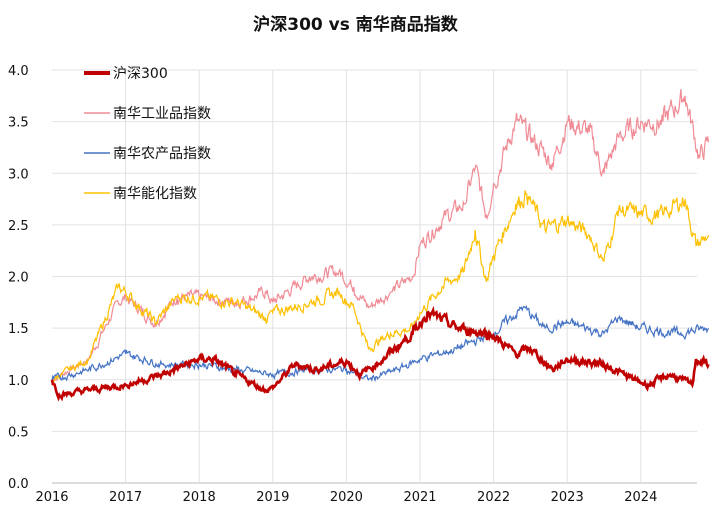 Image resolution: width=711 pixels, height=516 pixels. Describe the element at coordinates (355, 25) in the screenshot. I see `chart-title: 沪深300 vs 南华商品指数` at that location.